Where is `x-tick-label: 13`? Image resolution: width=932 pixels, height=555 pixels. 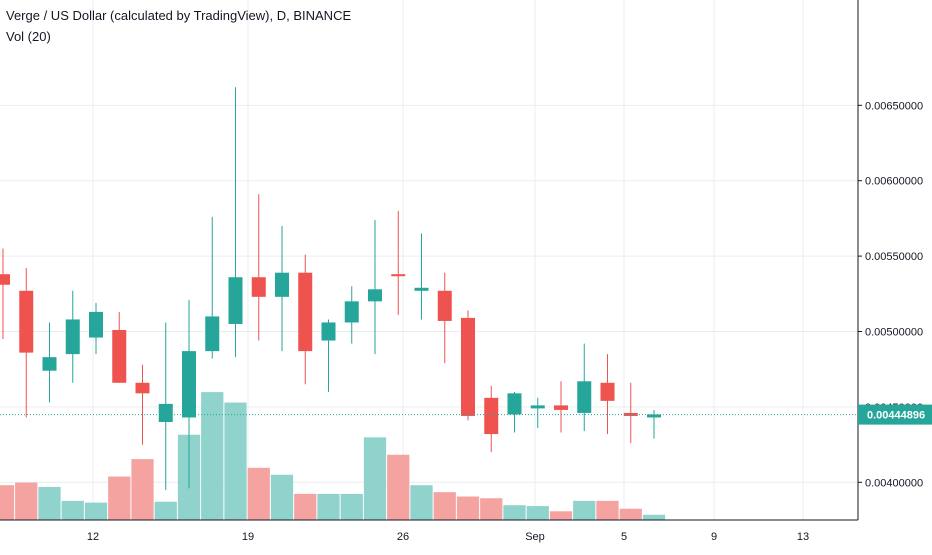
x-tick-label: 13 is located at coordinates (803, 537).